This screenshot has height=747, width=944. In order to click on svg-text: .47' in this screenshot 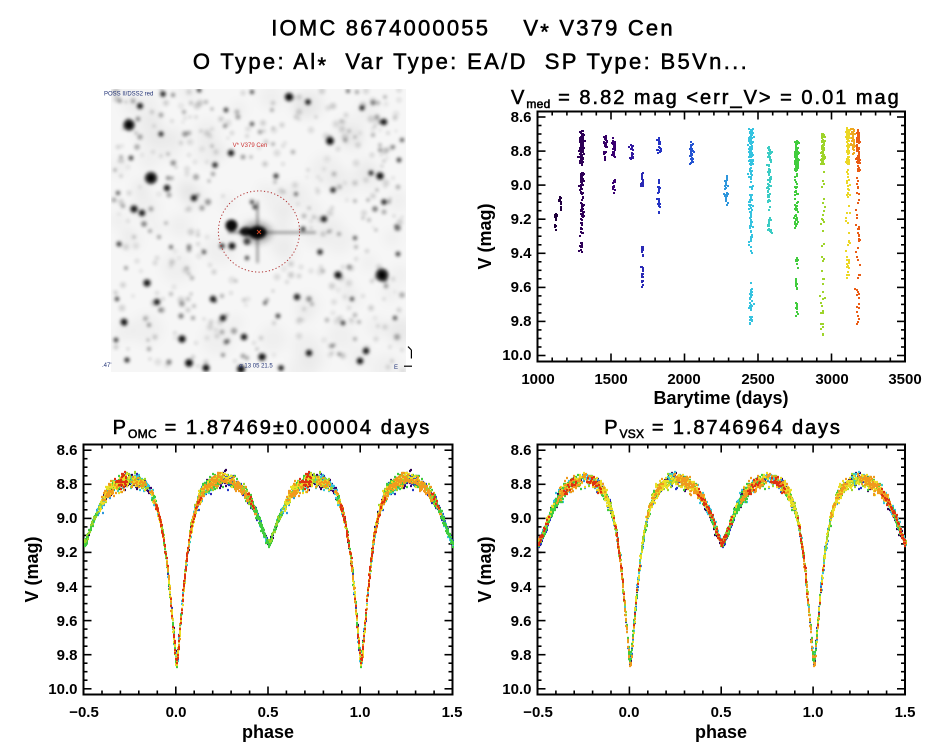, I will do `click(107, 366)`.